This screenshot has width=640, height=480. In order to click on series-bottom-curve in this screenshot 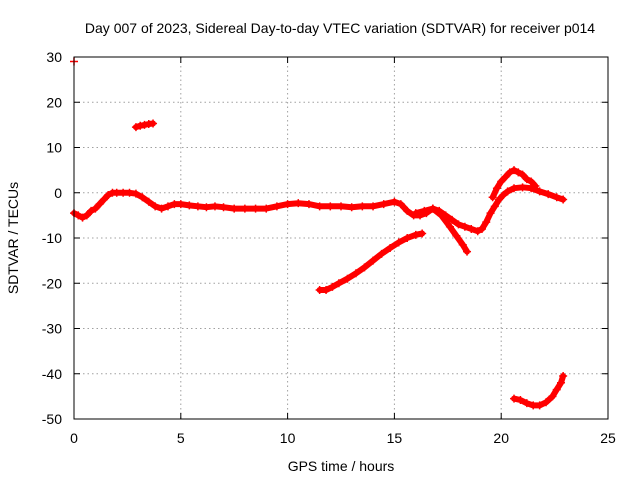, I will do `click(539, 391)`.